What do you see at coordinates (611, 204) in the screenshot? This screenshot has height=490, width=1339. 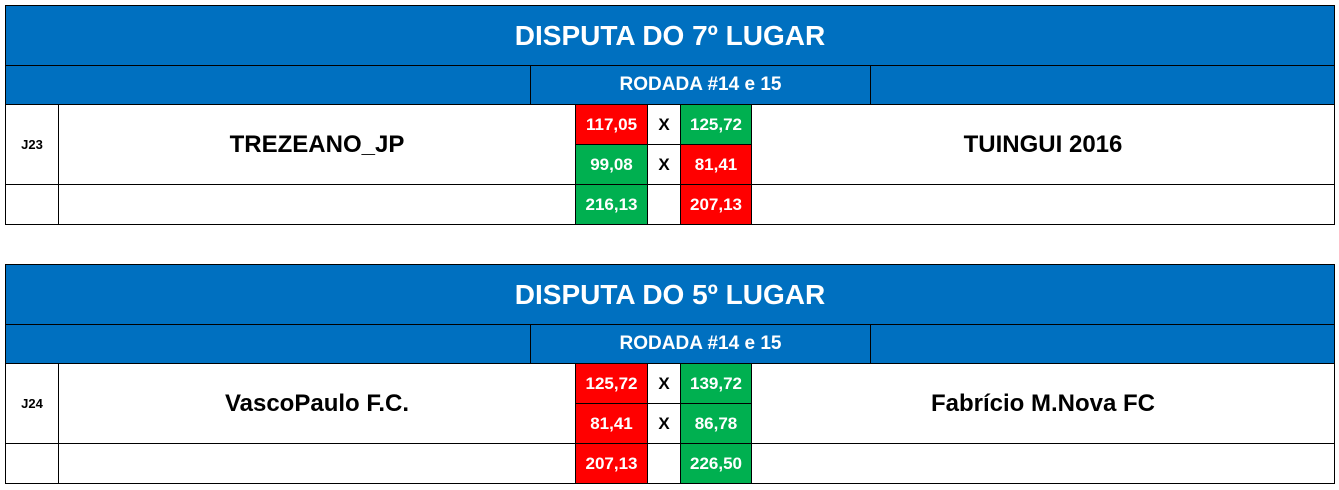 I see `home-total: 216,13` at bounding box center [611, 204].